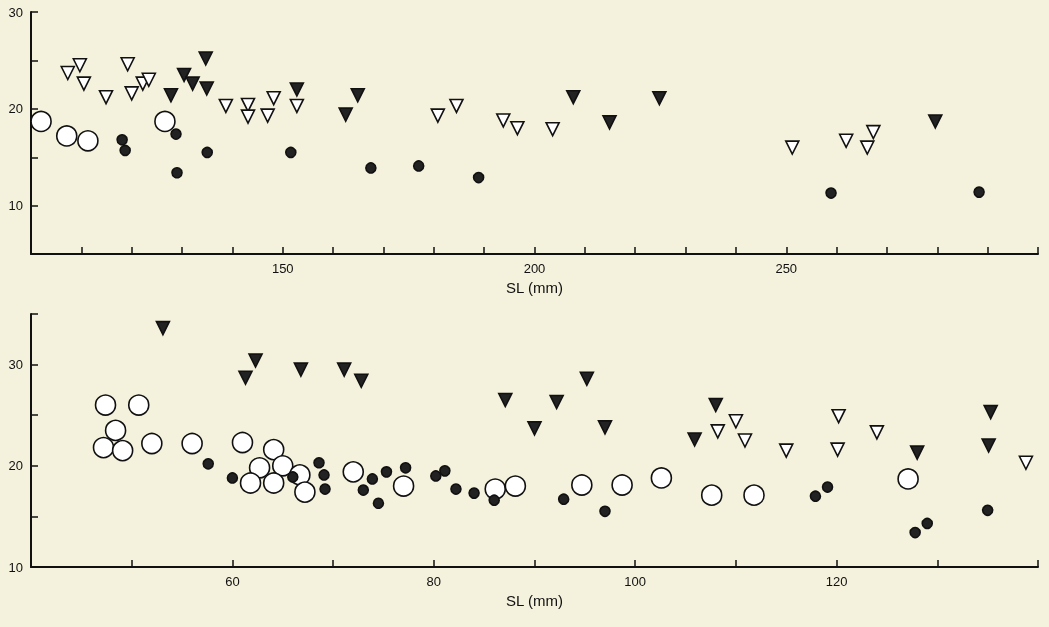 The width and height of the screenshot is (1049, 627). What do you see at coordinates (15, 109) in the screenshot?
I see `y-tick-label: 20` at bounding box center [15, 109].